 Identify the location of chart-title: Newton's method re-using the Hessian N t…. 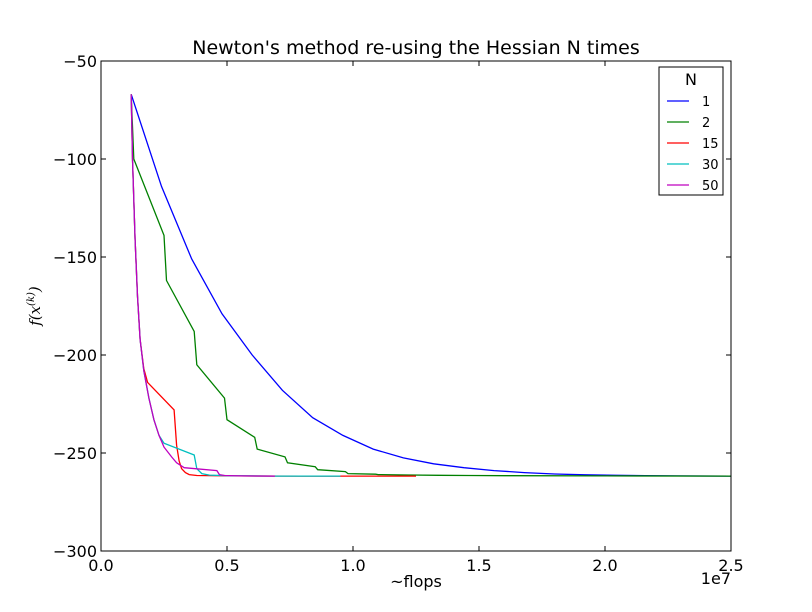
(416, 48).